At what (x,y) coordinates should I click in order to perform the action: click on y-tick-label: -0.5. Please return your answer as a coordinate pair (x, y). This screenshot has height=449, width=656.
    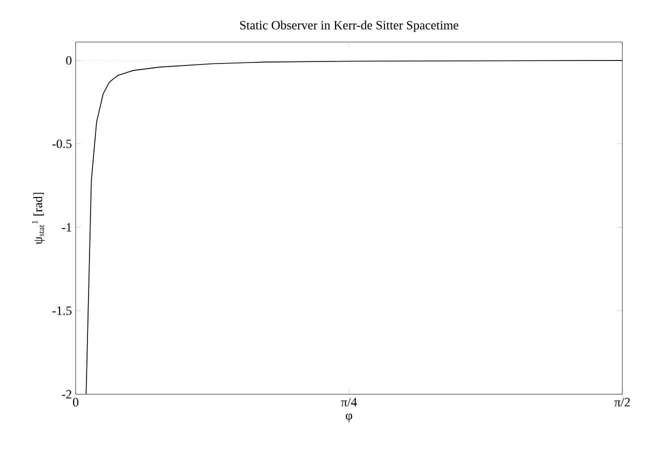
    Looking at the image, I should click on (62, 144).